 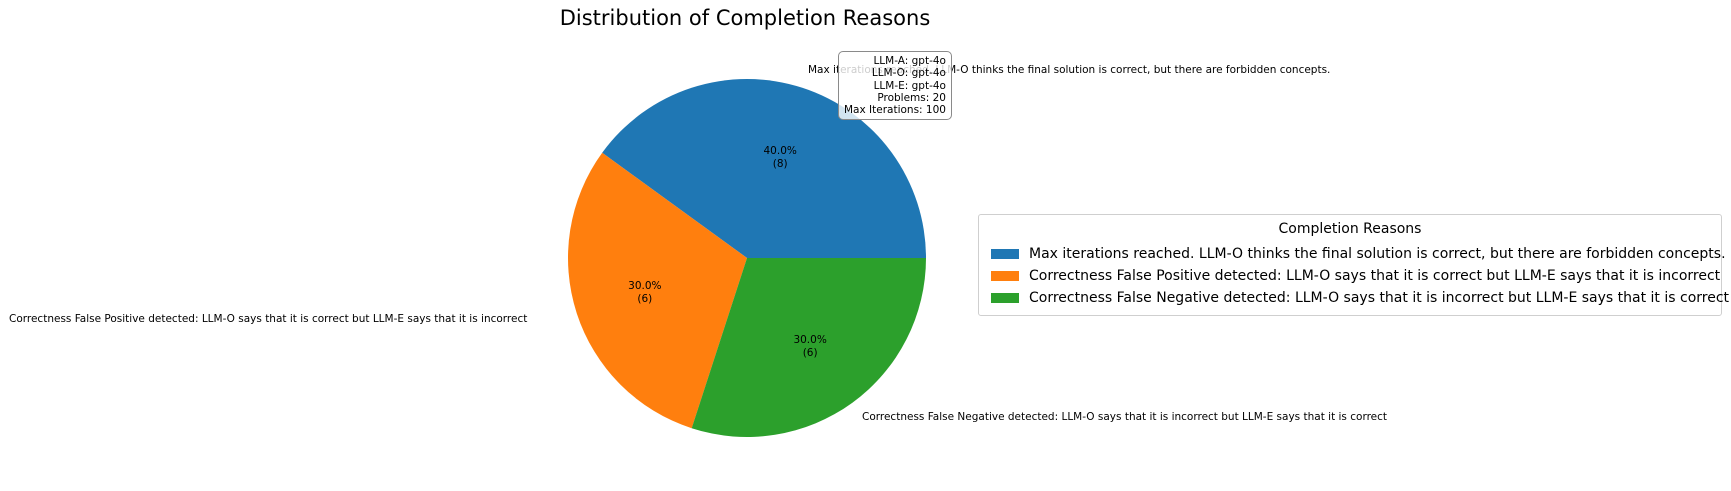 What do you see at coordinates (895, 110) in the screenshot?
I see `info-line: Max Iterations: 100` at bounding box center [895, 110].